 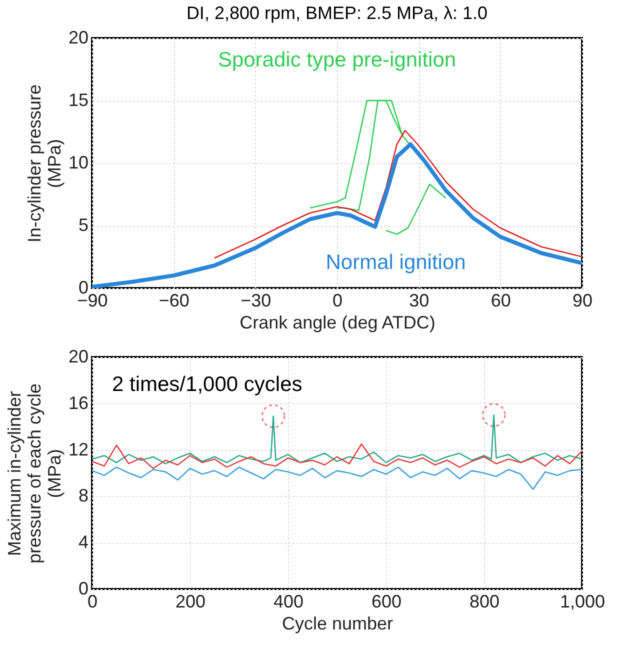 What do you see at coordinates (78, 449) in the screenshot?
I see `y-tick-label: 12` at bounding box center [78, 449].